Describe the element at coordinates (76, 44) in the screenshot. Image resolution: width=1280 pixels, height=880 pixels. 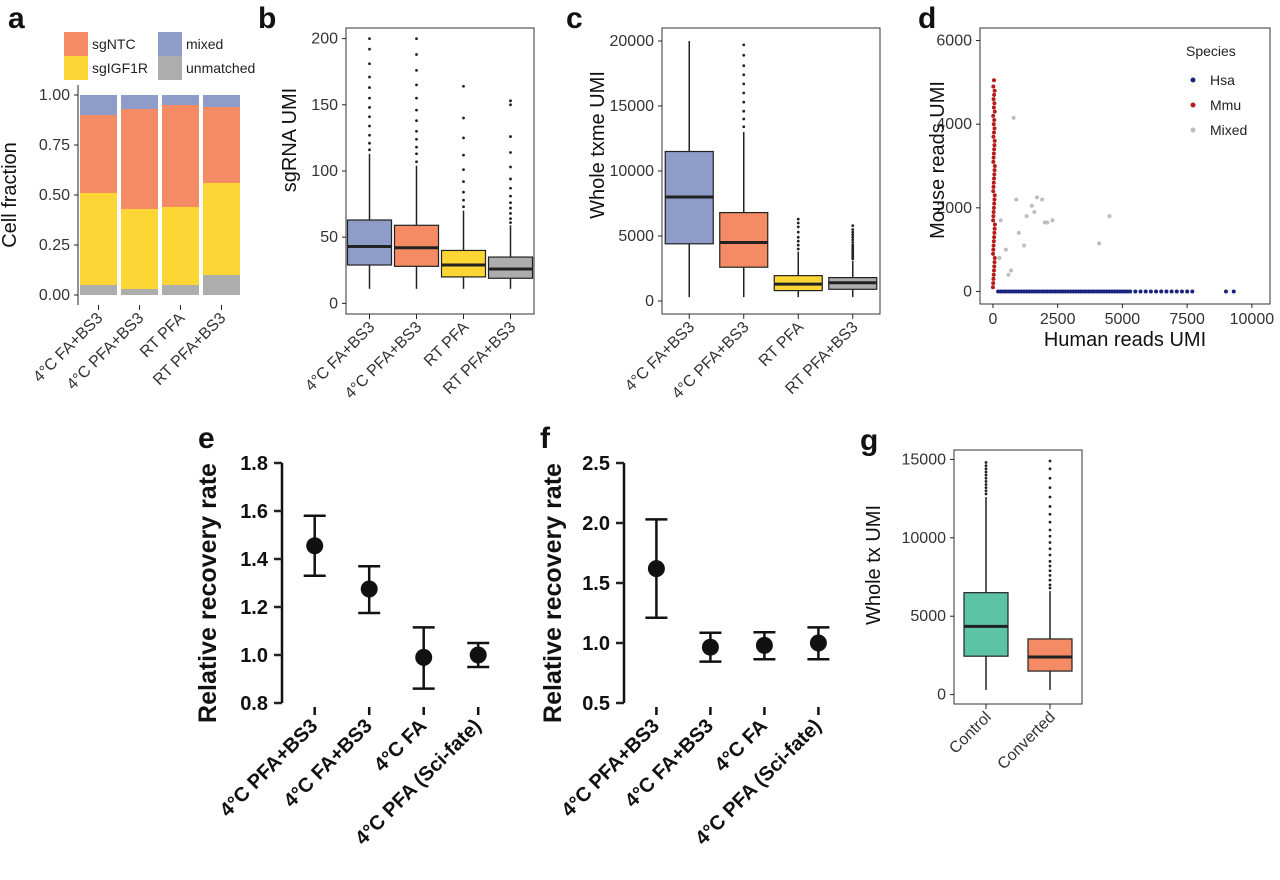
I see `legend-swatch-sgNTC` at that location.